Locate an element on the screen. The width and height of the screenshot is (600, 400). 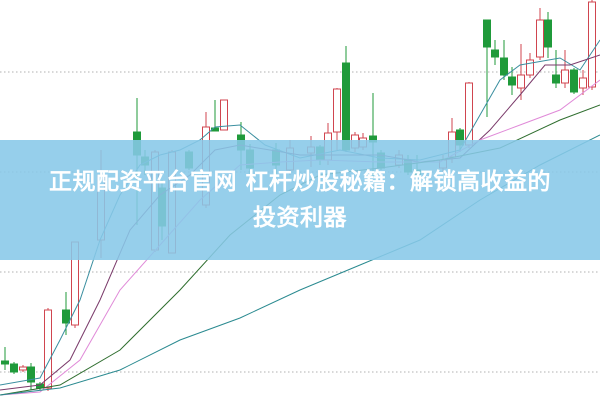
title-line-2: 投资利器 is located at coordinates (300, 218).